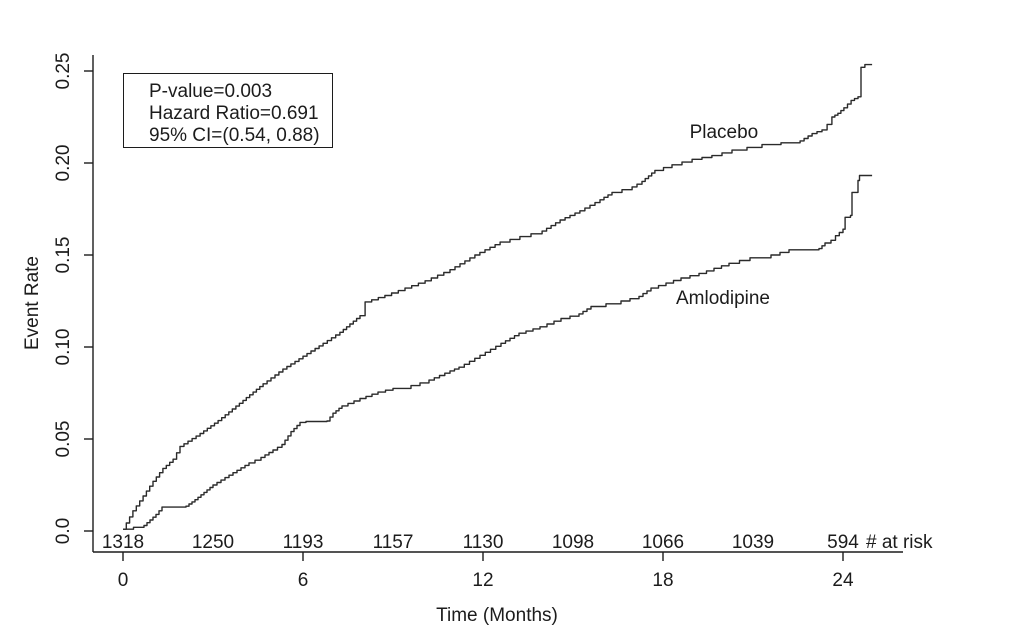 The width and height of the screenshot is (1033, 634). What do you see at coordinates (483, 542) in the screenshot?
I see `risk-count: 1130` at bounding box center [483, 542].